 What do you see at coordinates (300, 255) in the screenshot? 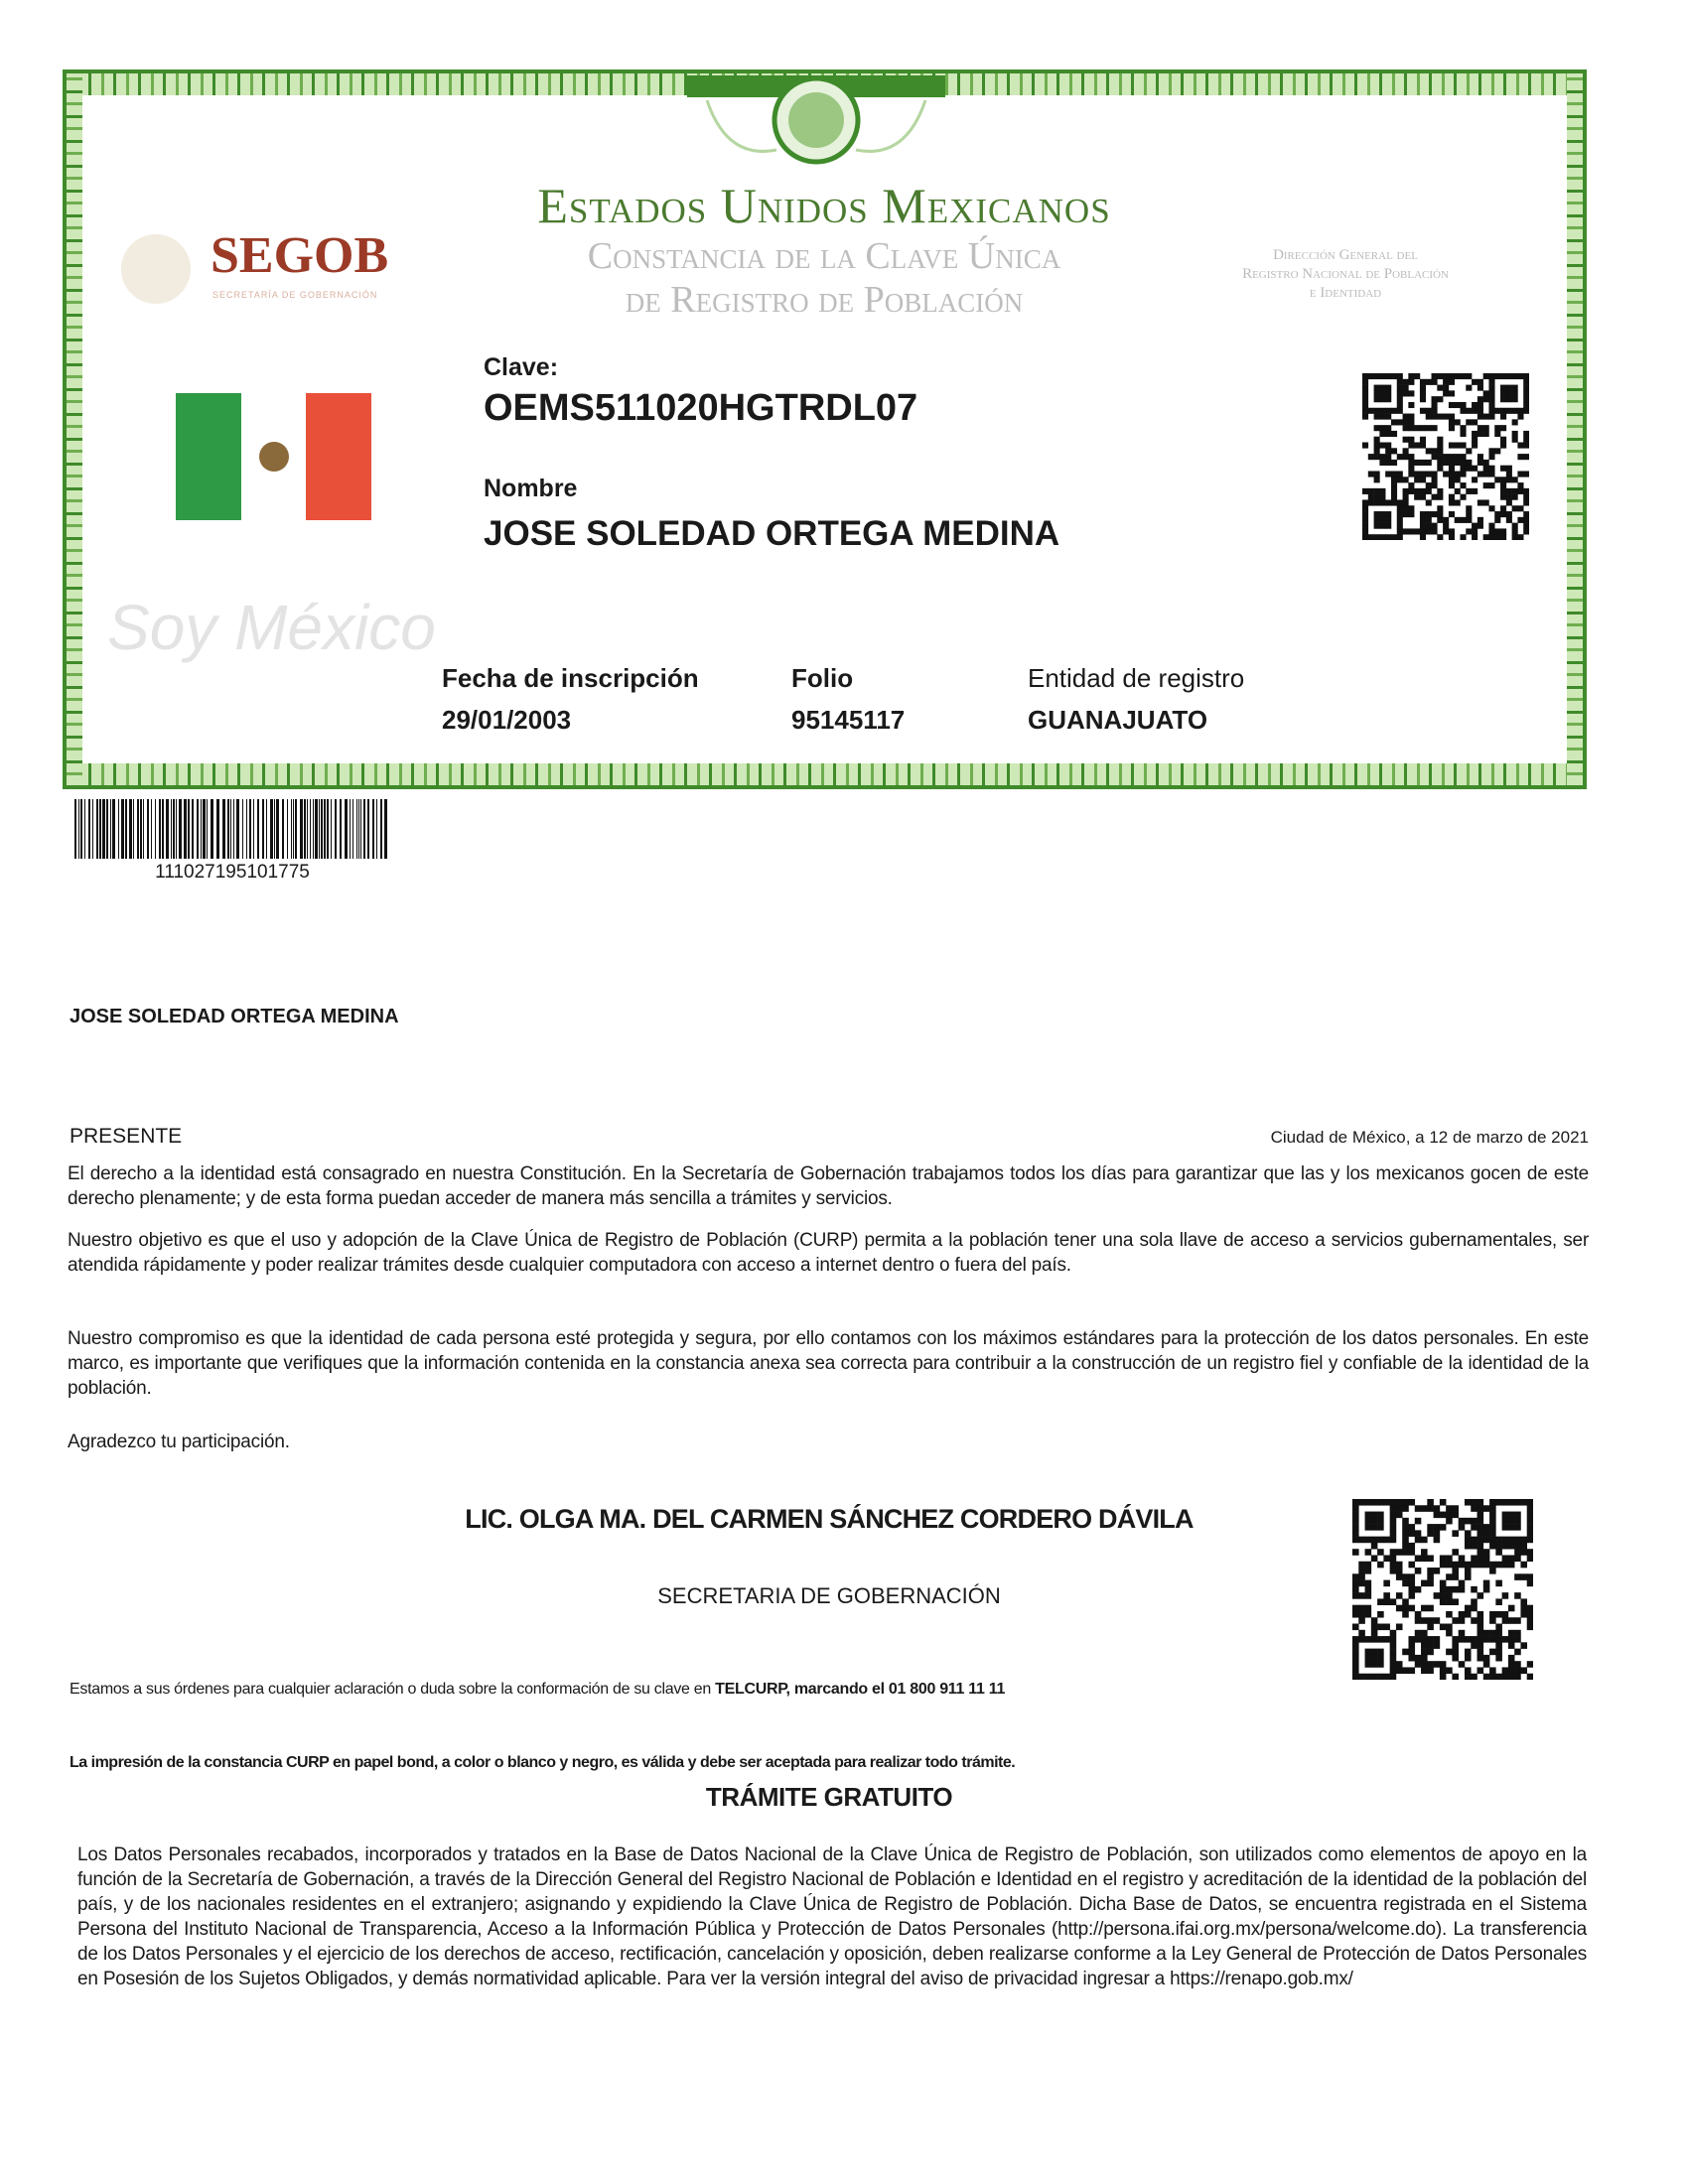
I see `segob-logo: SEGOB` at bounding box center [300, 255].